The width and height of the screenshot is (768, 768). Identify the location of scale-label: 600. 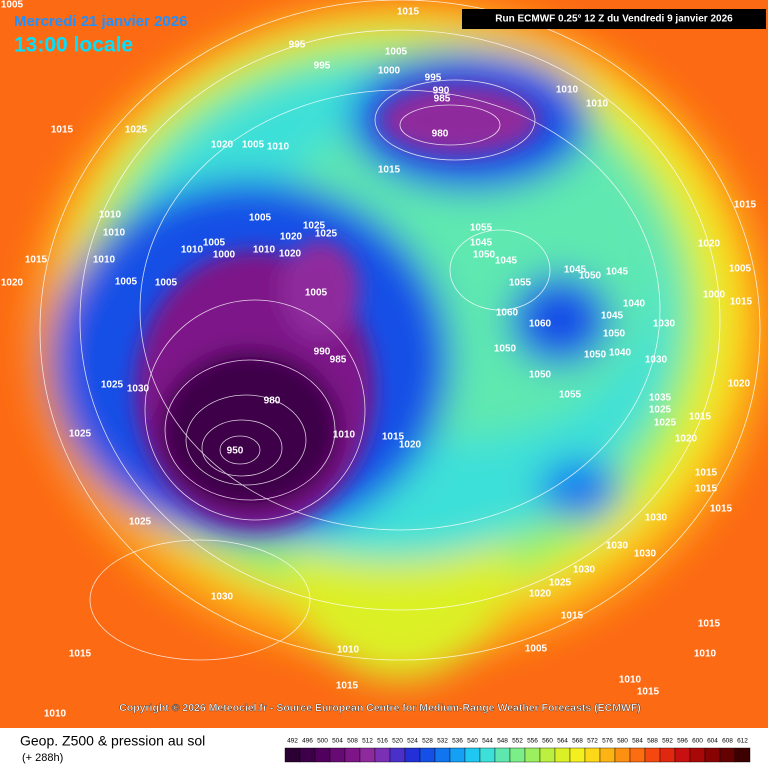
(697, 741).